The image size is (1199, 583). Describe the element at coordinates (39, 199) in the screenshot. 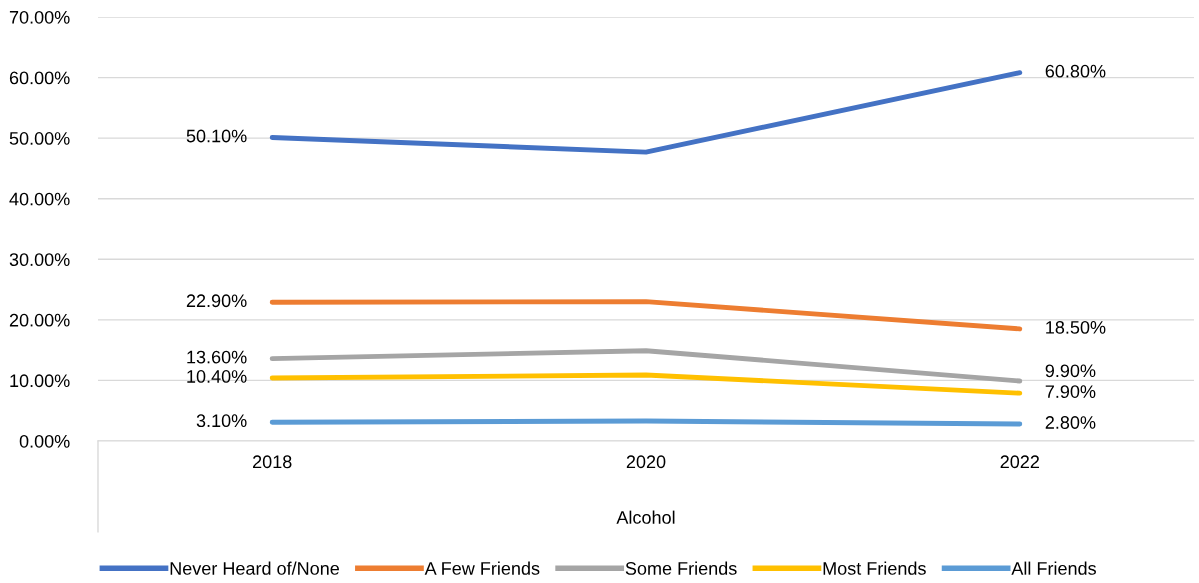

I see `y-tick-label: 40.00%` at that location.